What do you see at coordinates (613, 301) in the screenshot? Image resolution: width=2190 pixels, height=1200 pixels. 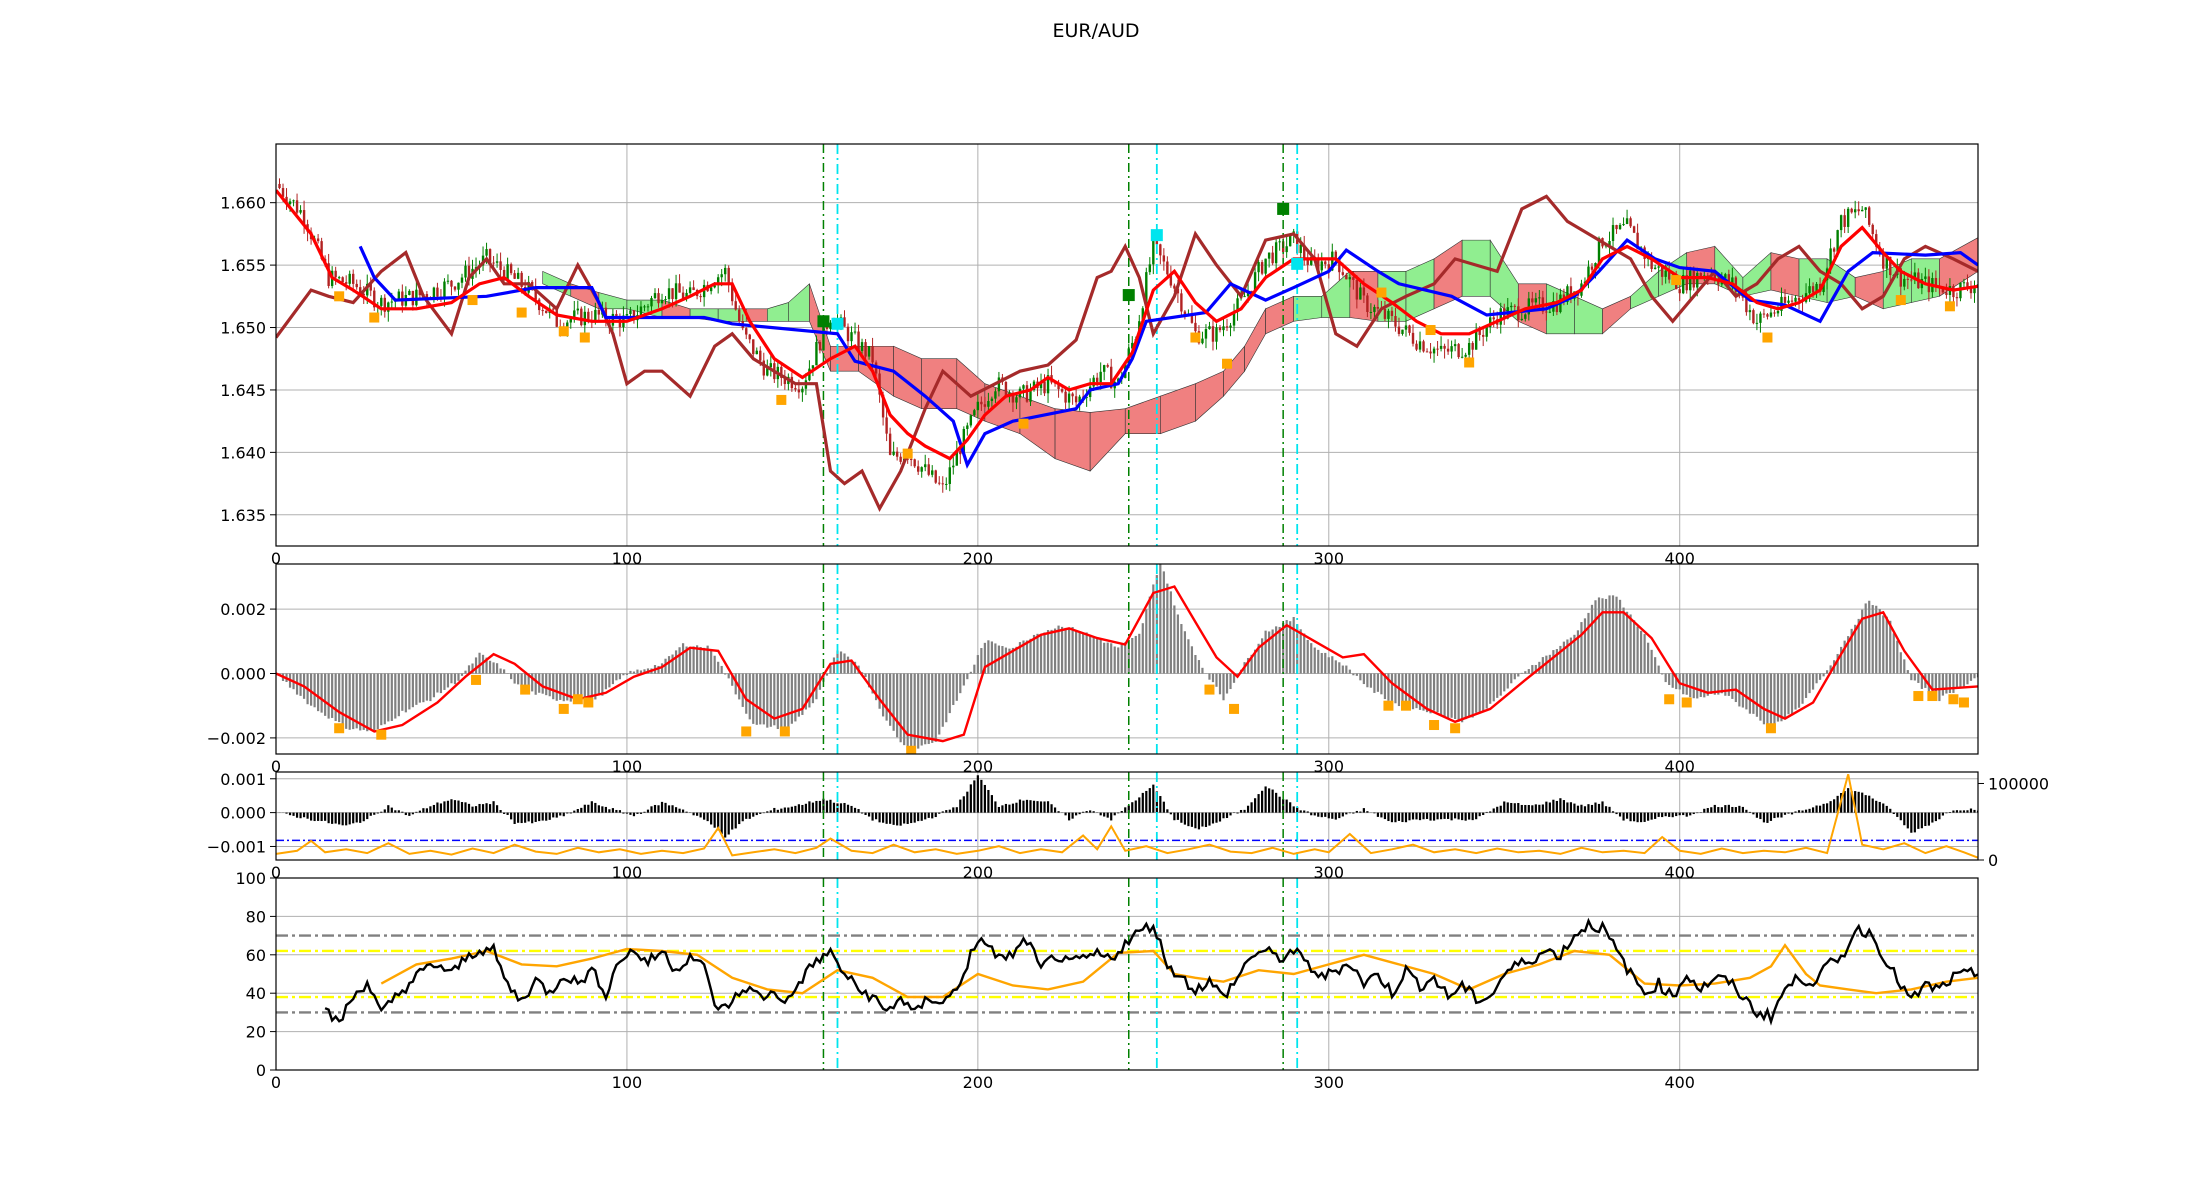 I see `kumo-cloud-segment` at bounding box center [613, 301].